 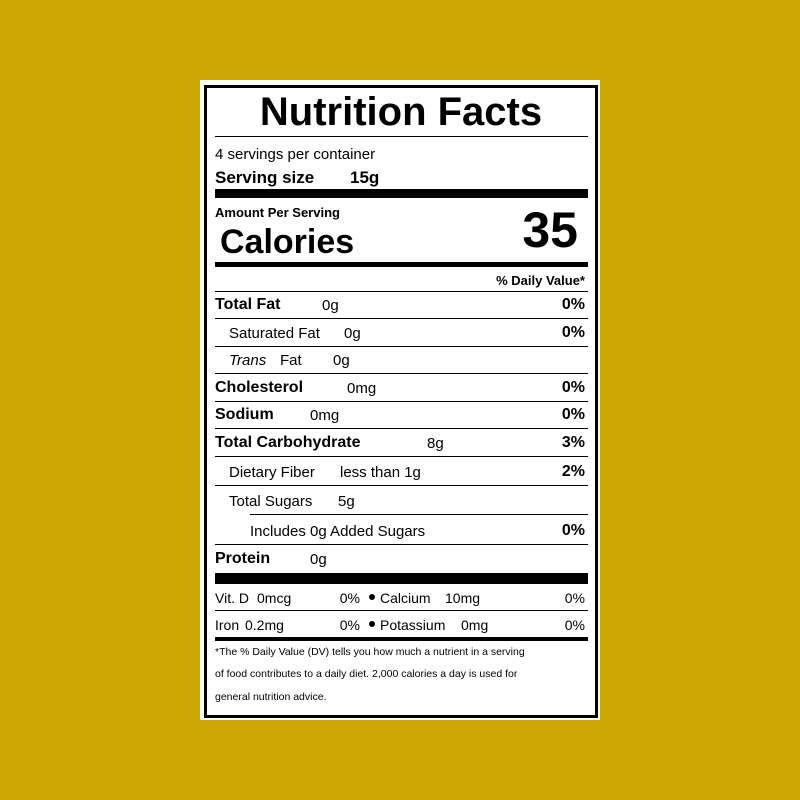 I want to click on nutrient-daily-value: 3%, so click(x=573, y=442).